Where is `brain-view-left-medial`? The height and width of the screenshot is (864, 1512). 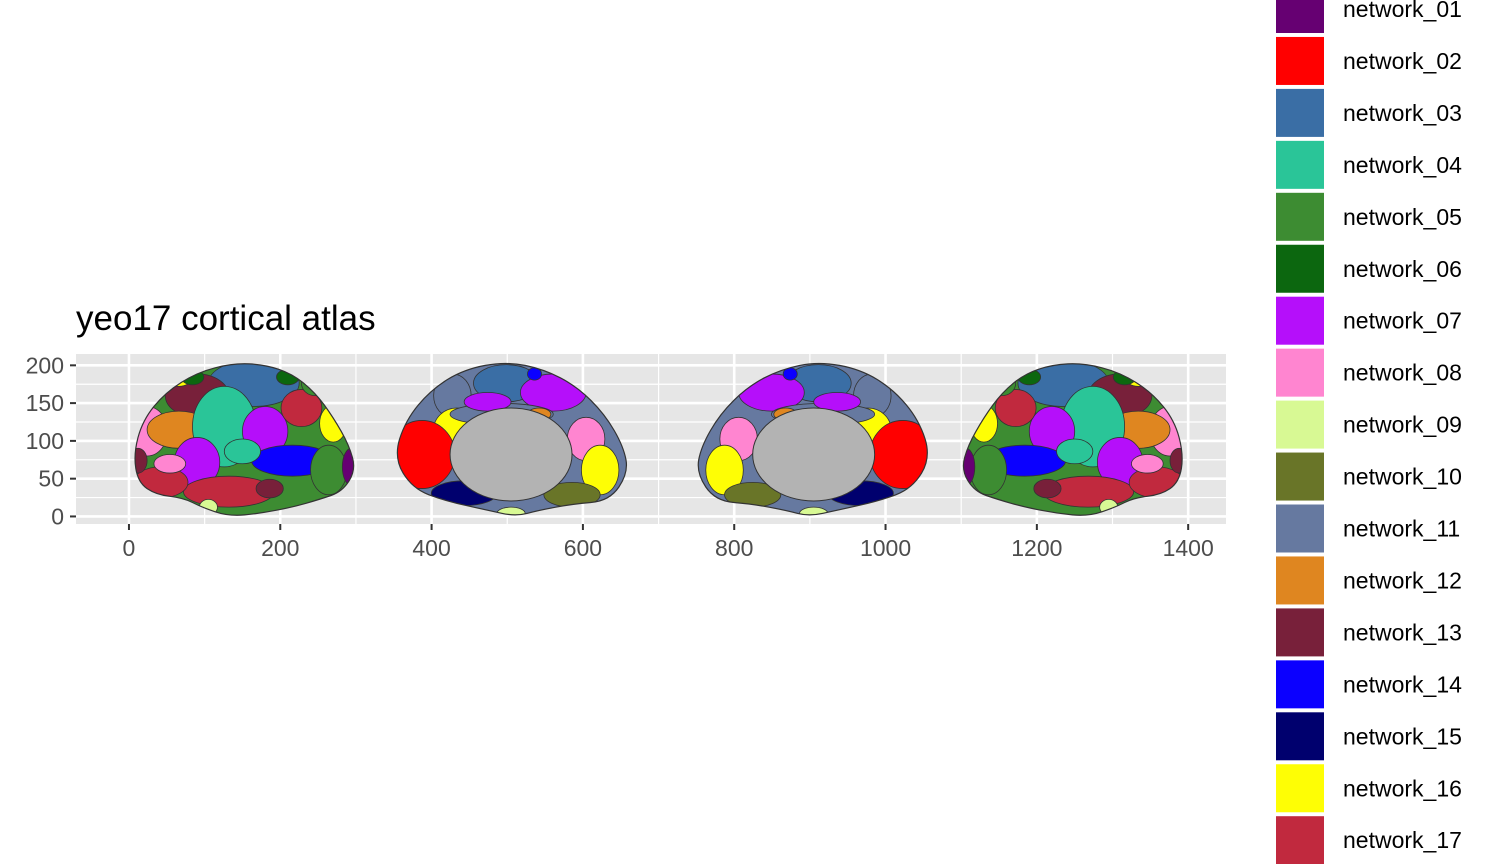
brain-view-left-medial is located at coordinates (512, 439).